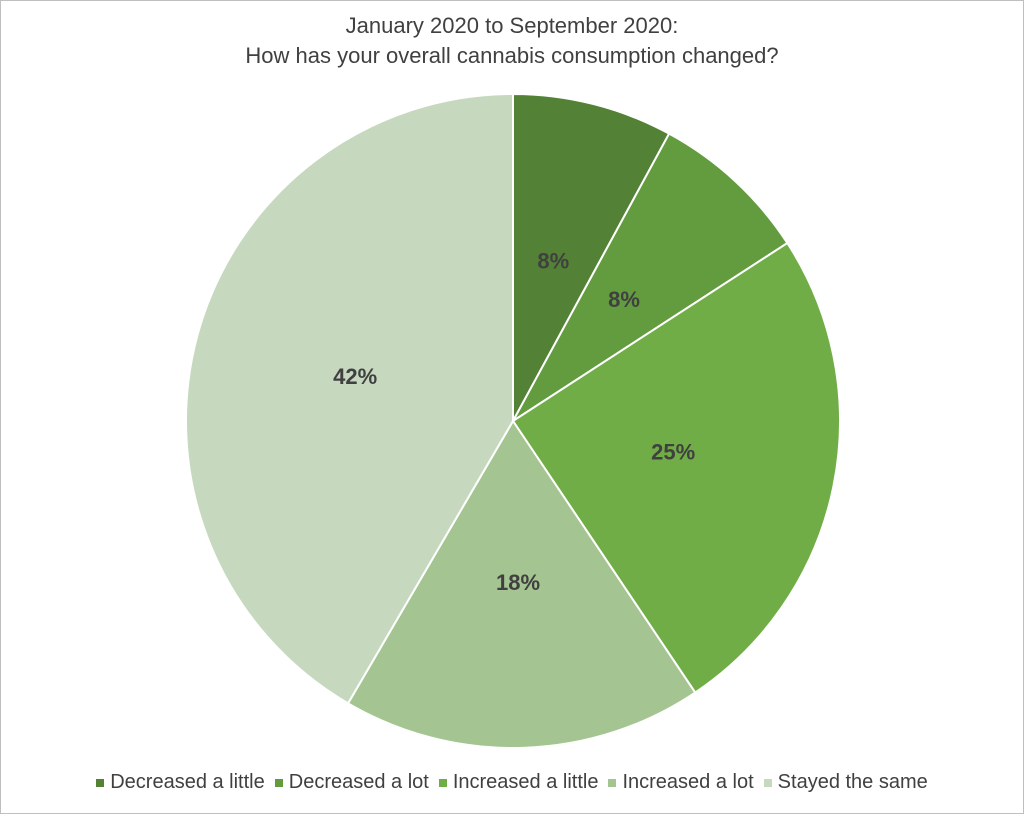 This screenshot has width=1024, height=814. What do you see at coordinates (187, 782) in the screenshot?
I see `legend-label: Decreased a little` at bounding box center [187, 782].